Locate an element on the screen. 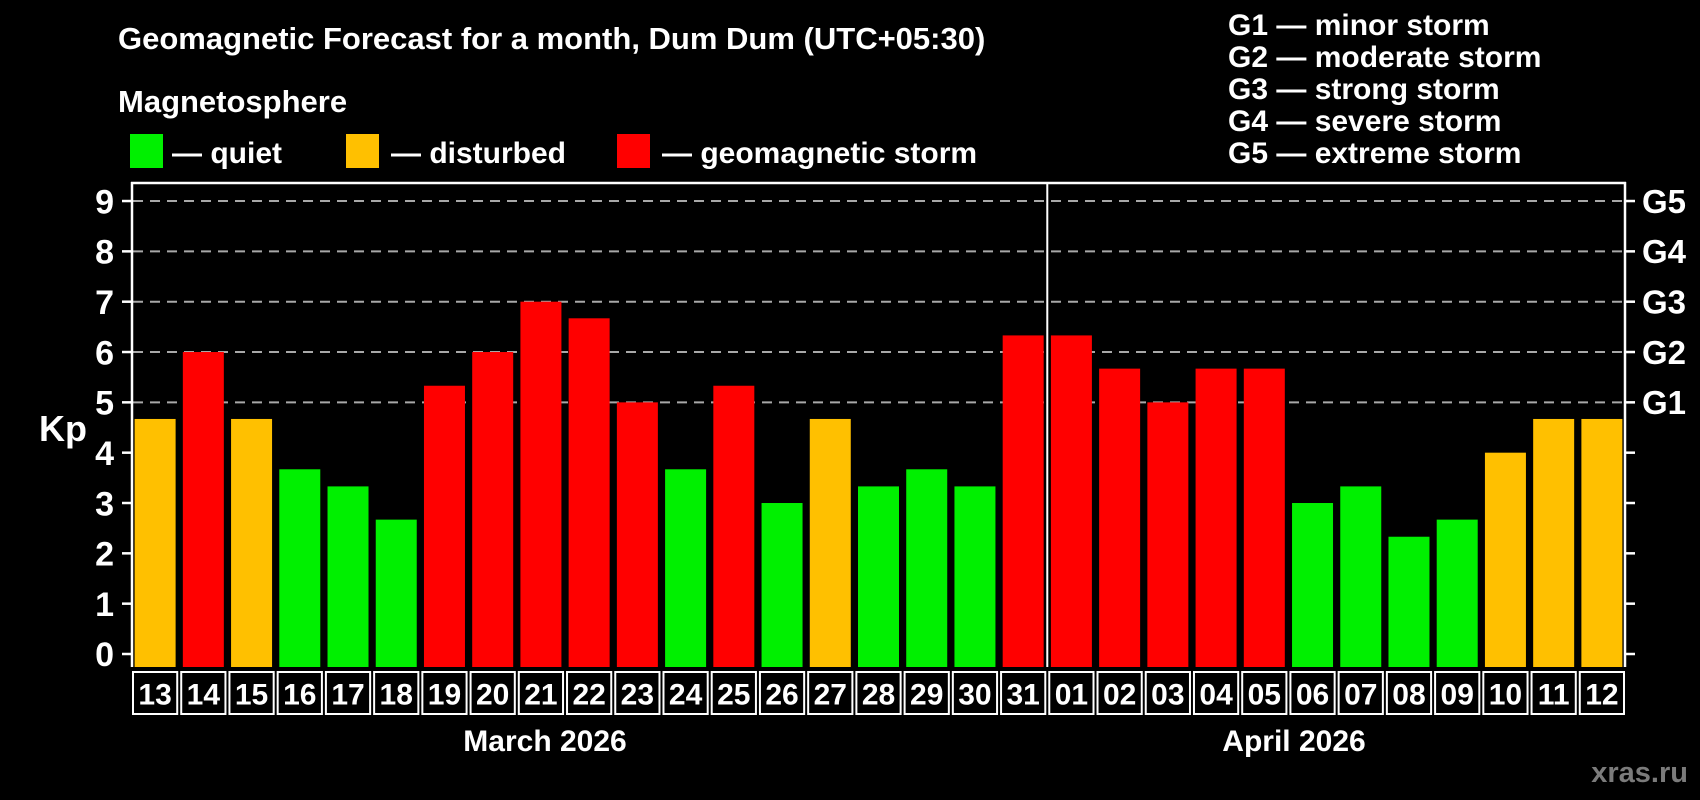 This screenshot has width=1700, height=800. g-legend-row: G4 — severe storm is located at coordinates (1365, 121).